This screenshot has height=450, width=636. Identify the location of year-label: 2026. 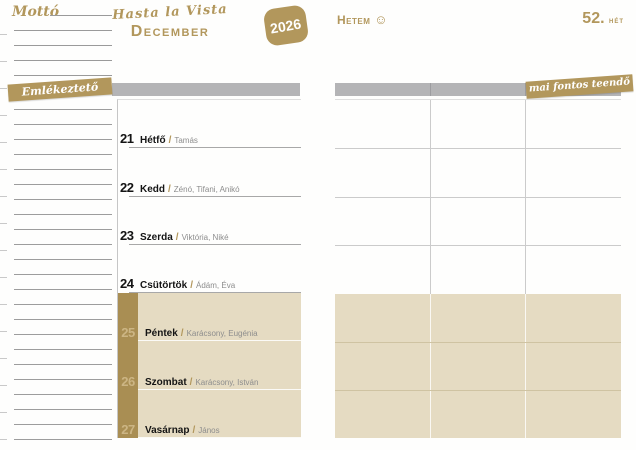
(286, 25).